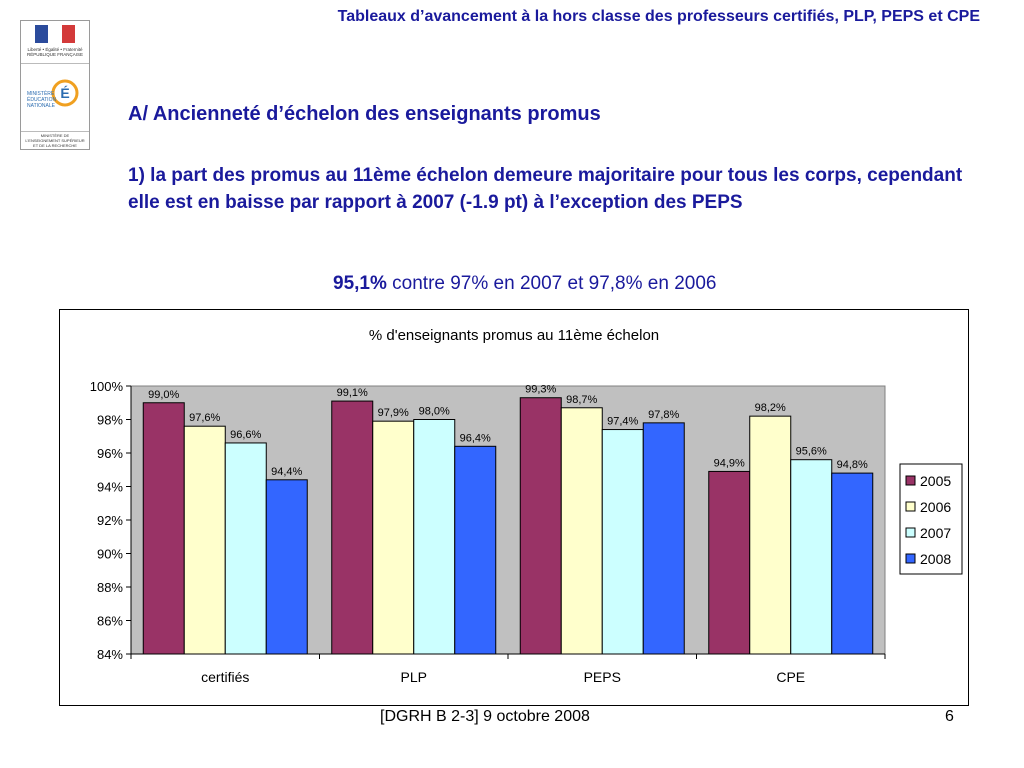 The height and width of the screenshot is (768, 1024). I want to click on highlight-rest: contre 97% en 2007 et 97,8% en 2006, so click(551, 283).